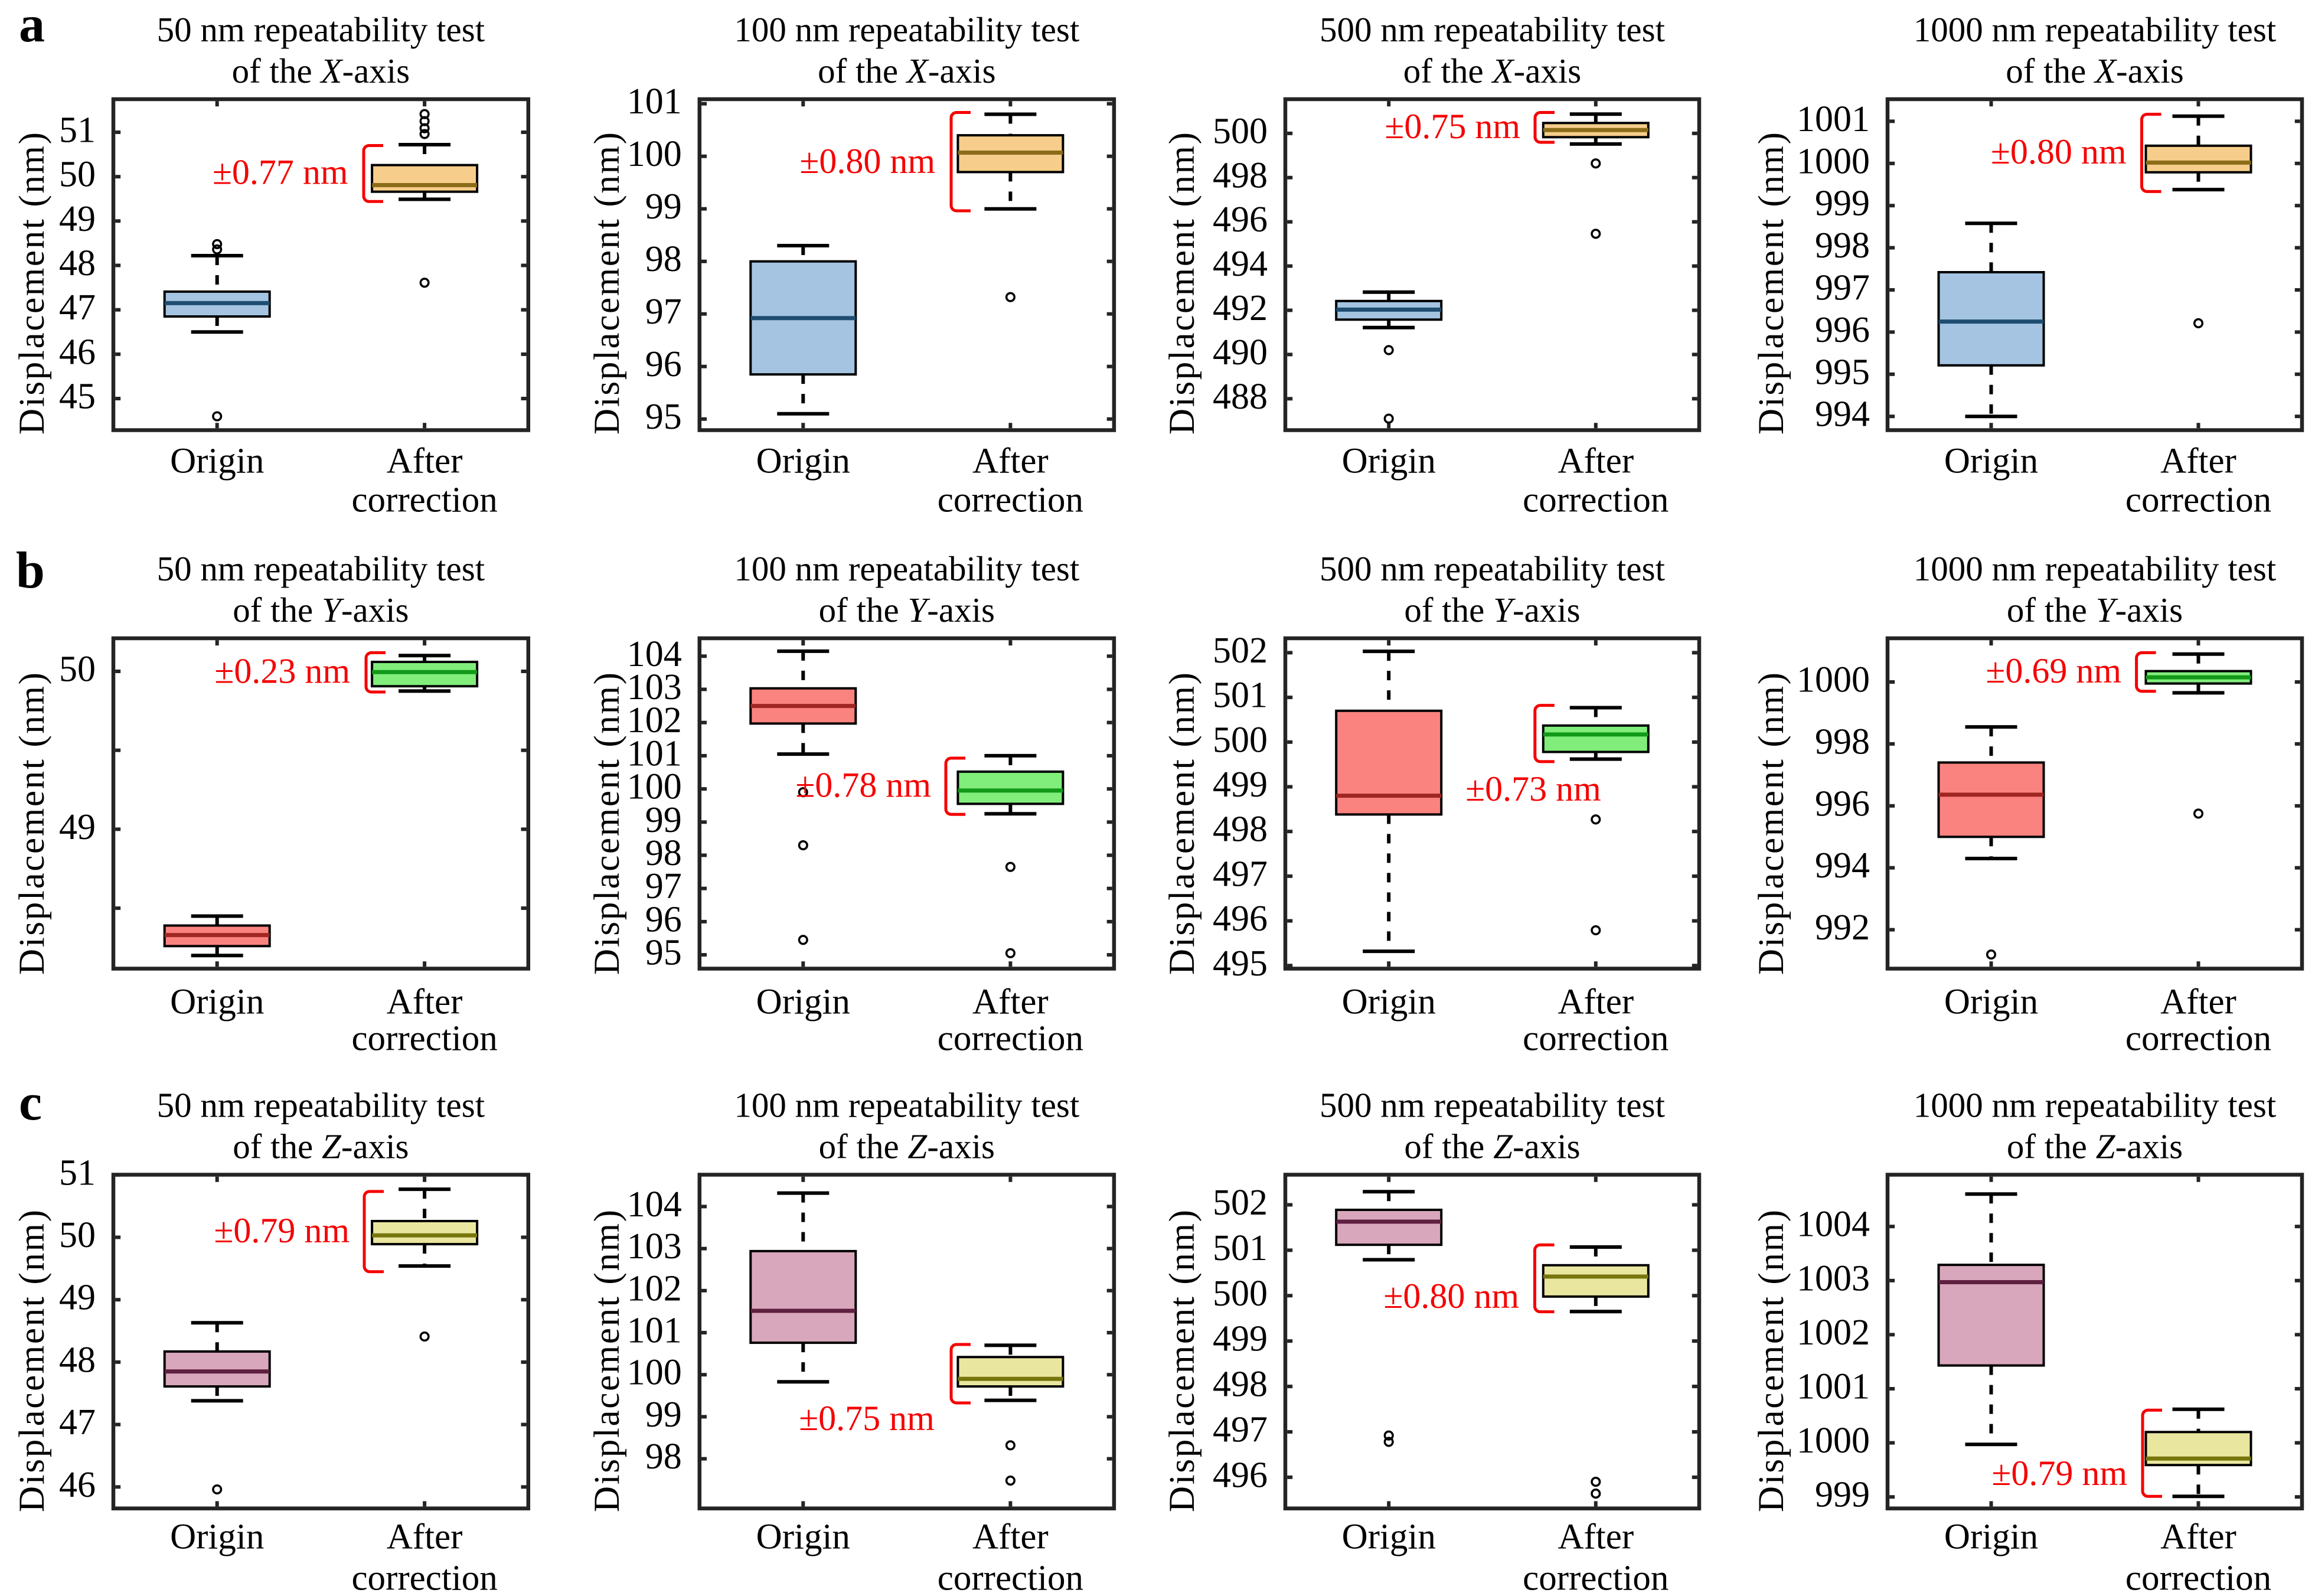 Image resolution: width=2315 pixels, height=1596 pixels. What do you see at coordinates (867, 161) in the screenshot?
I see `svg-text: ±0.80 nm` at bounding box center [867, 161].